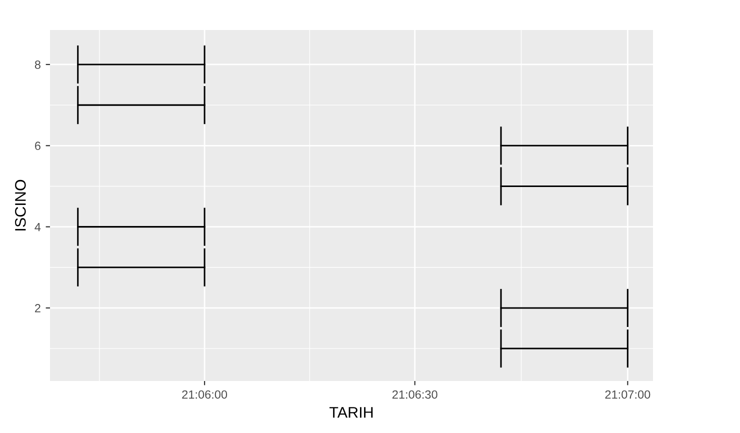 This screenshot has height=433, width=740. Describe the element at coordinates (37, 227) in the screenshot. I see `y-tick-label: 4` at that location.